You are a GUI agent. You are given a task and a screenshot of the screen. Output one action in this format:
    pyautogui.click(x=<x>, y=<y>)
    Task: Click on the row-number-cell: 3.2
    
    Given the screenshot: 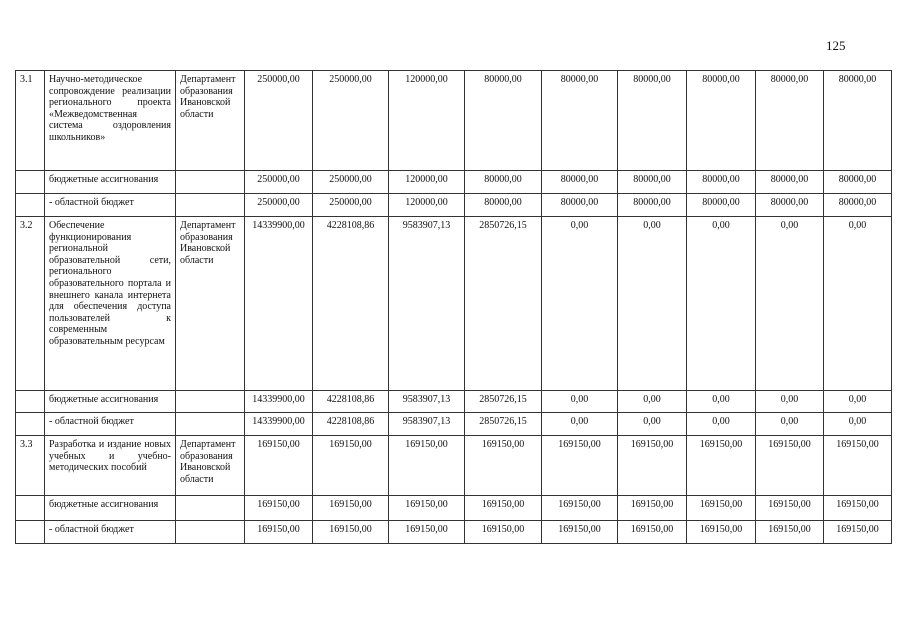 What is the action you would take?
    pyautogui.click(x=30, y=303)
    